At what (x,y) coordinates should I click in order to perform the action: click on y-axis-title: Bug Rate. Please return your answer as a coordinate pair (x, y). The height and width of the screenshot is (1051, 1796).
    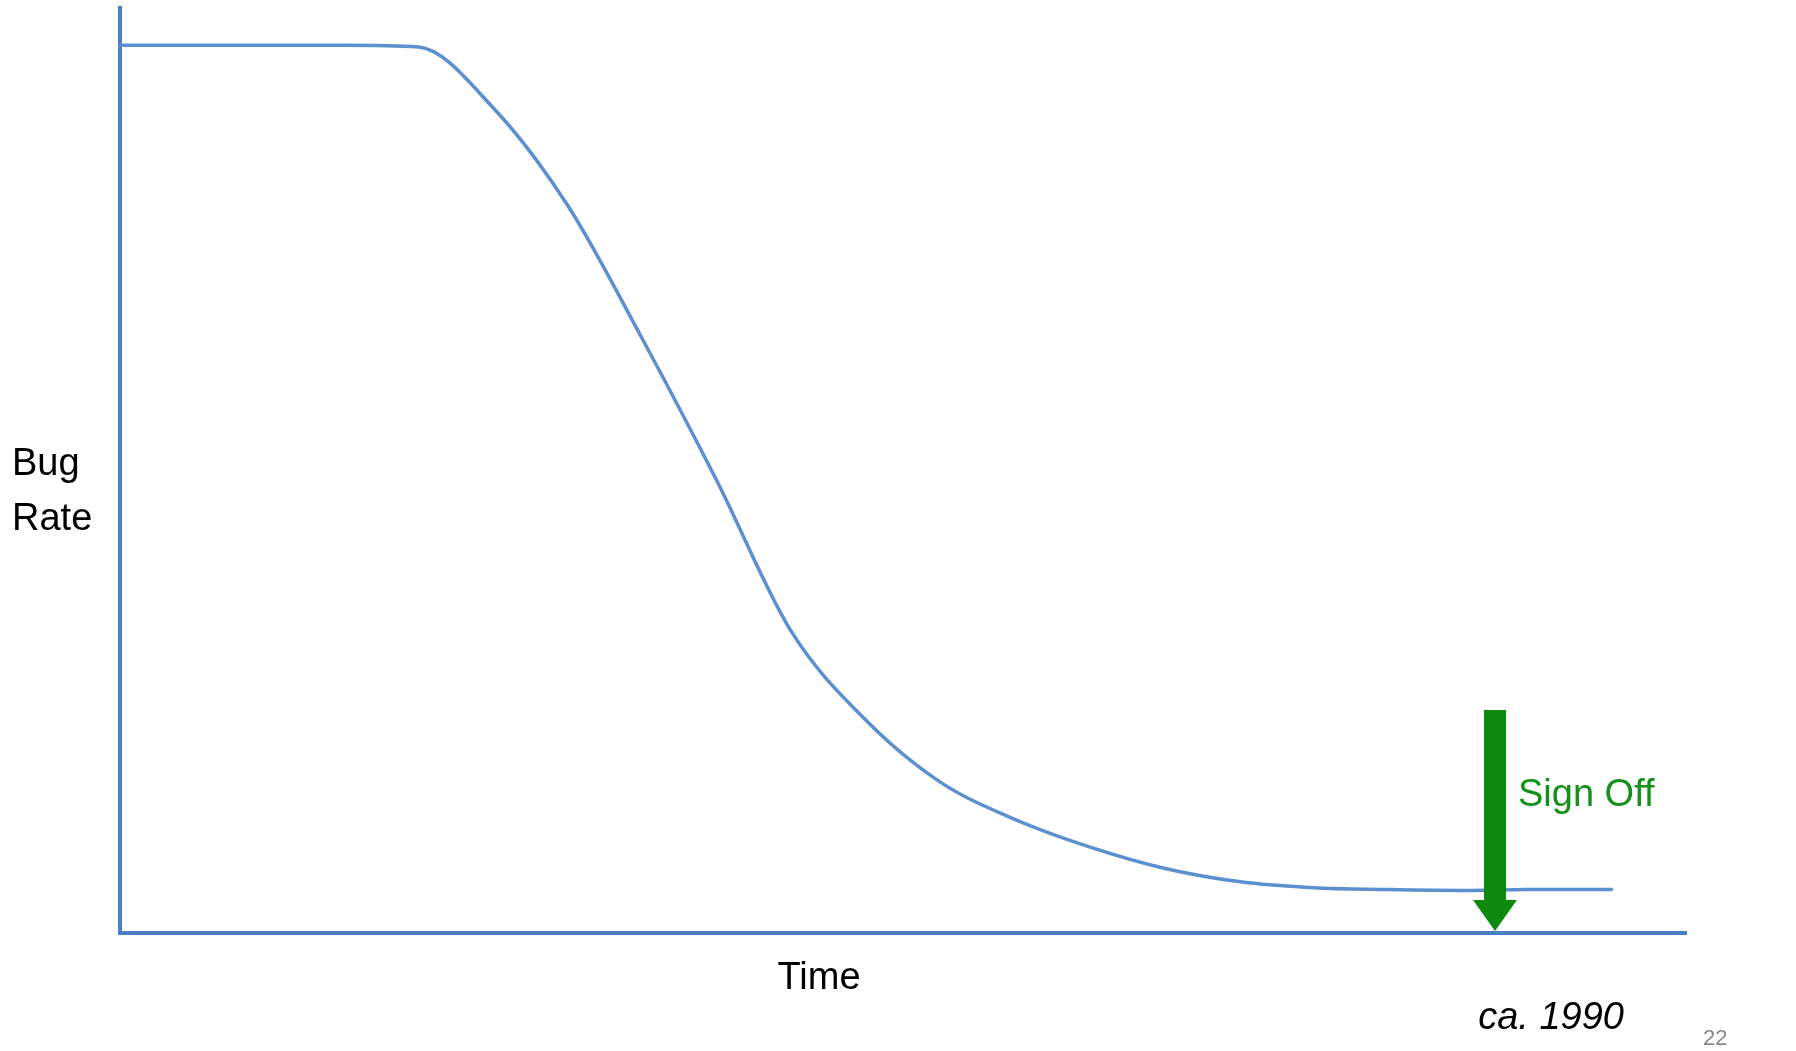
    Looking at the image, I should click on (53, 490).